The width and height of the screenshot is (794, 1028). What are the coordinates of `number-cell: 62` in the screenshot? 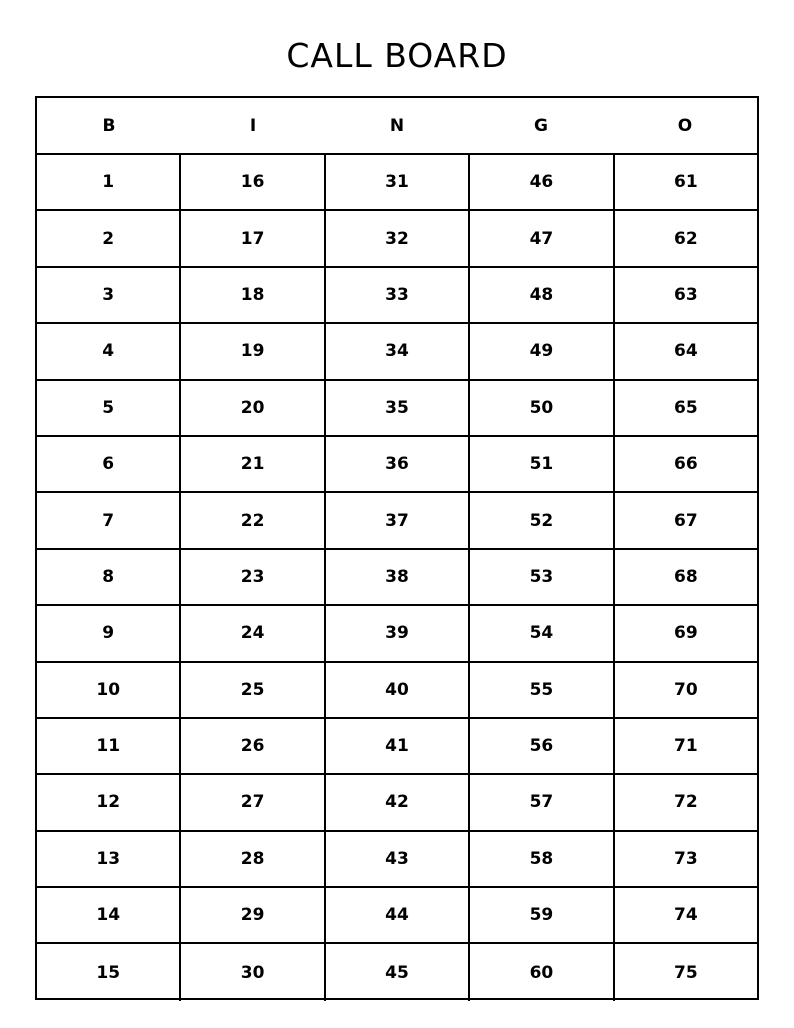 It's located at (685, 238).